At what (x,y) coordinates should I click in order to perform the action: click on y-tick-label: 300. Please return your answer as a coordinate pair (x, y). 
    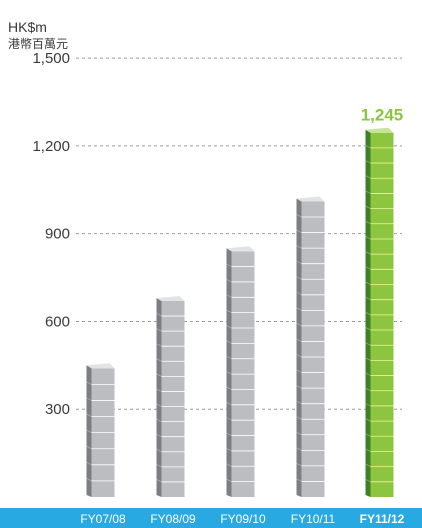
    Looking at the image, I should click on (57, 409).